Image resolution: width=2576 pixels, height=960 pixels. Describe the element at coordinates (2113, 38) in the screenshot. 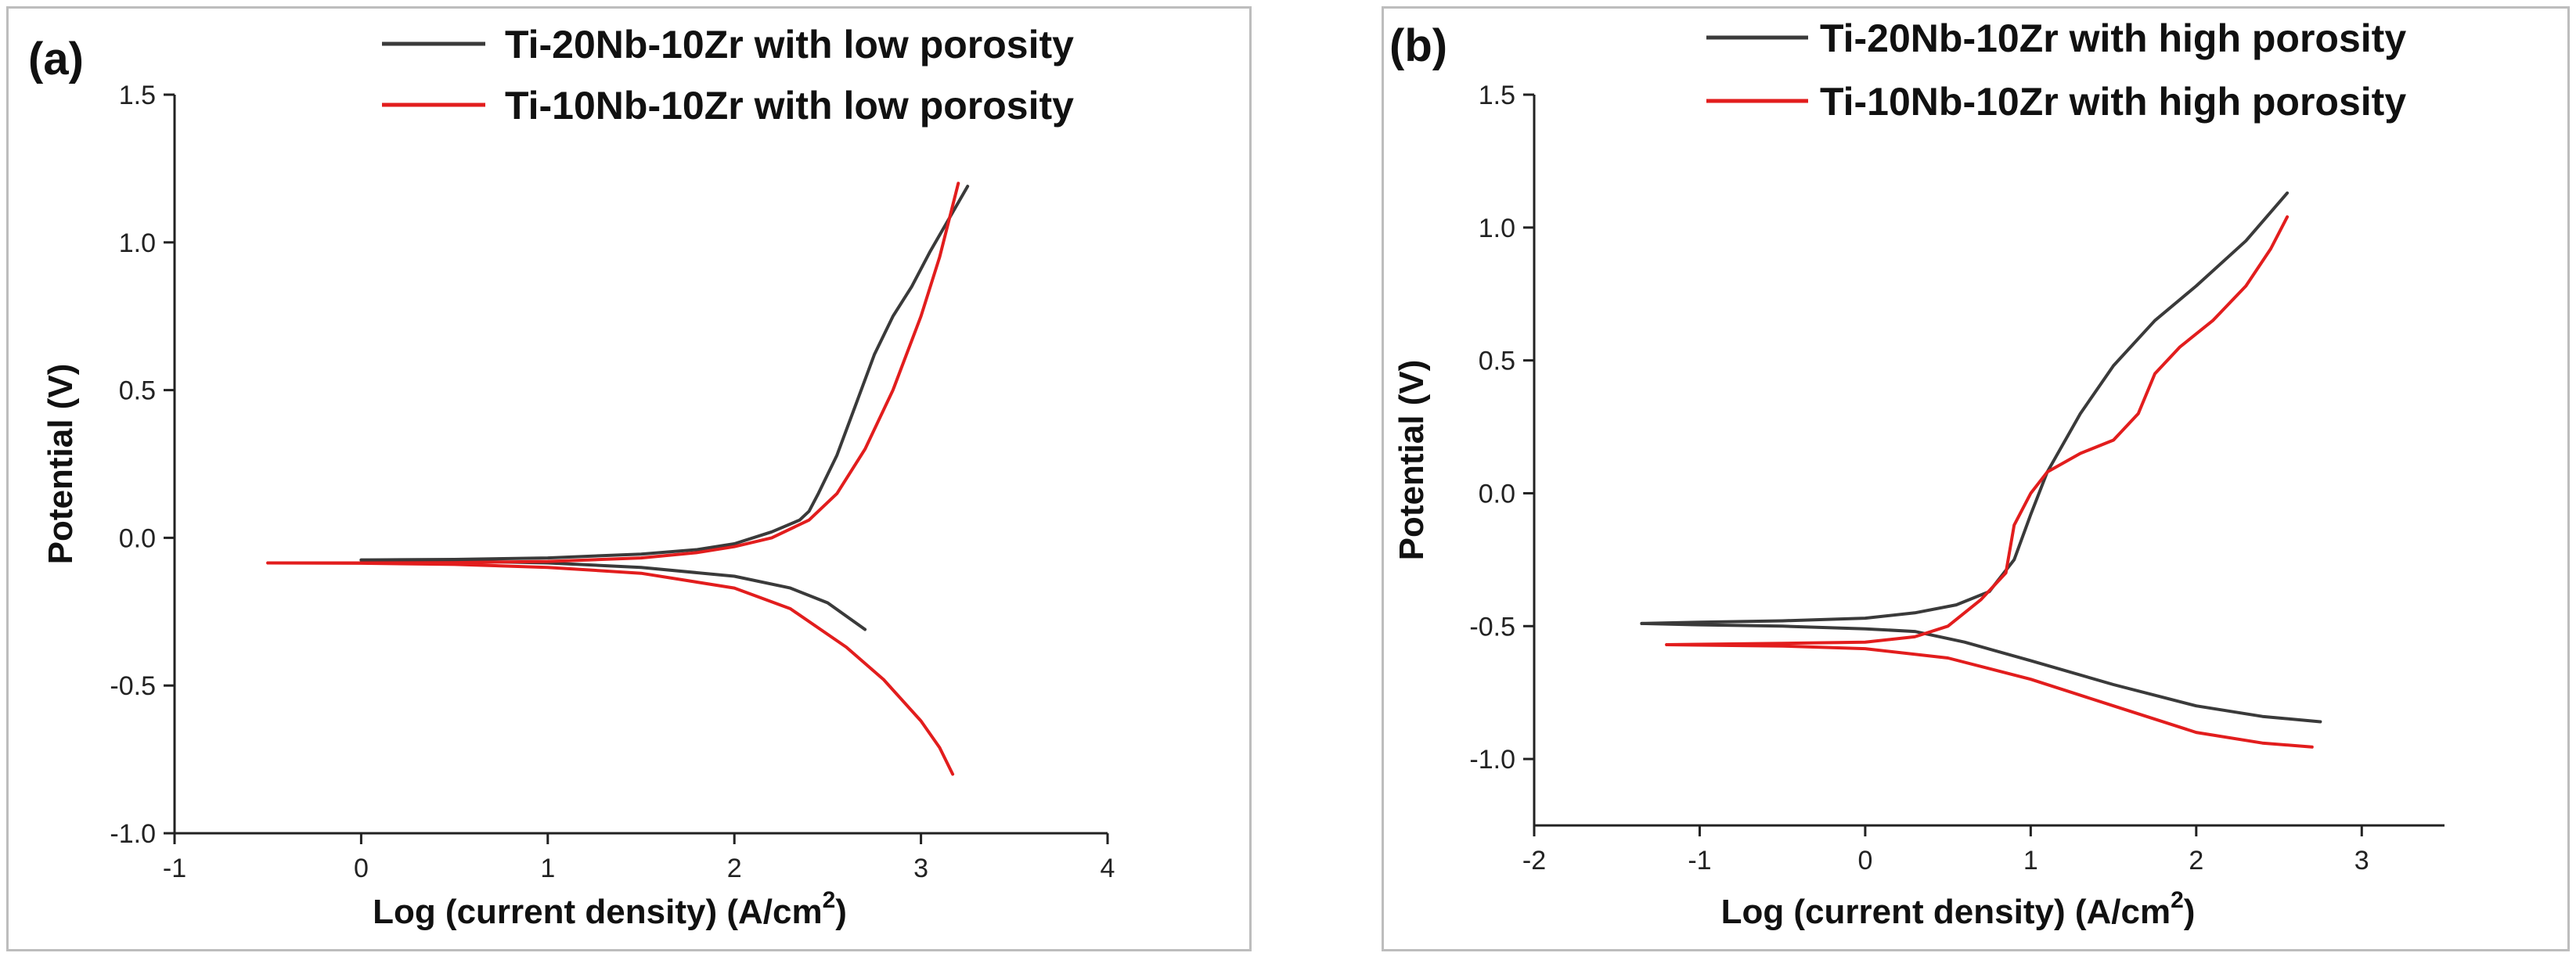

I see `legend-label-b-0: Ti-20Nb-10Zr with high porosity` at that location.